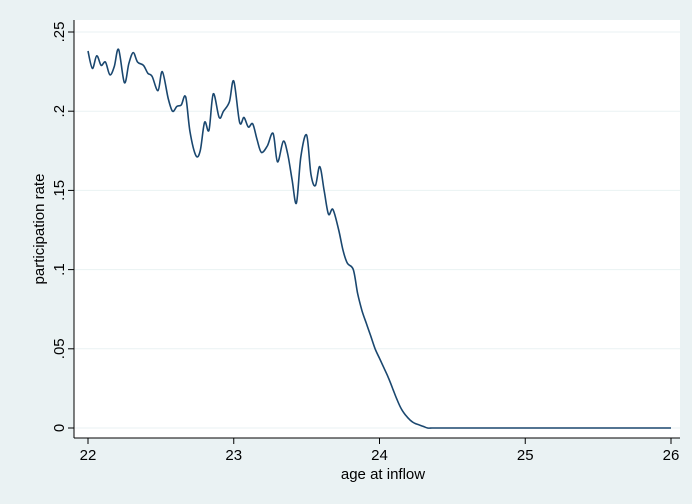 This screenshot has width=692, height=504. I want to click on x-axis-ticks: 22 23 24 25 26, so click(380, 451).